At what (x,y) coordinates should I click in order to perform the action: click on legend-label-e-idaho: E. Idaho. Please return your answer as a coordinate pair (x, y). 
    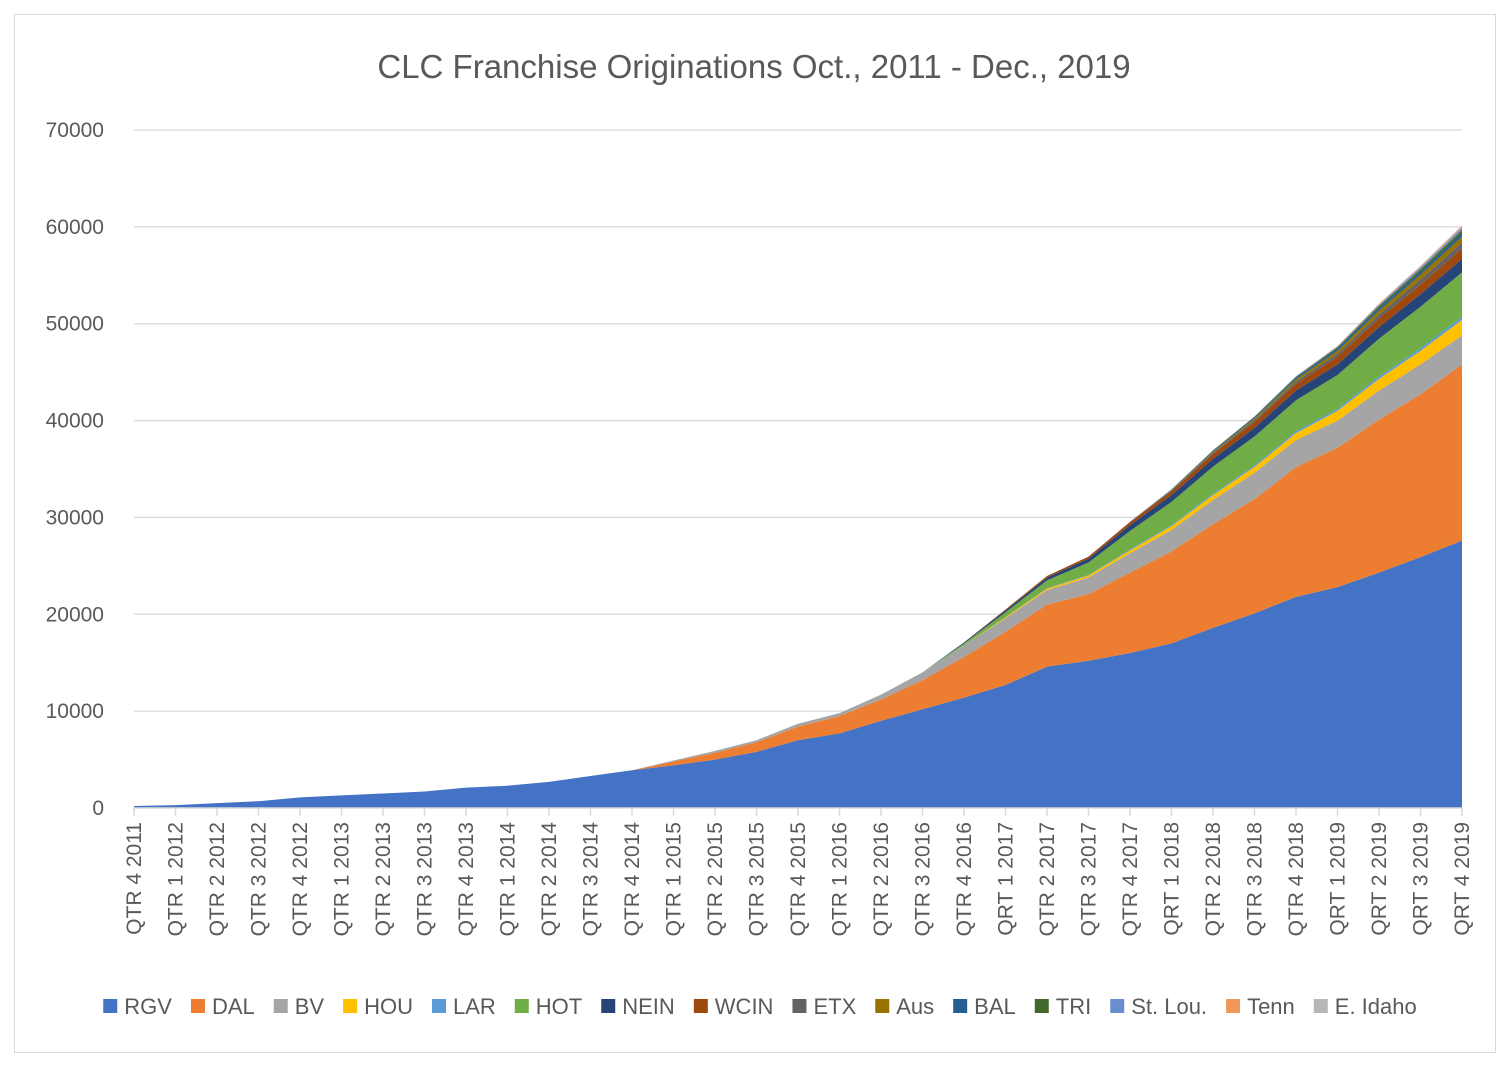
    Looking at the image, I should click on (1376, 1006).